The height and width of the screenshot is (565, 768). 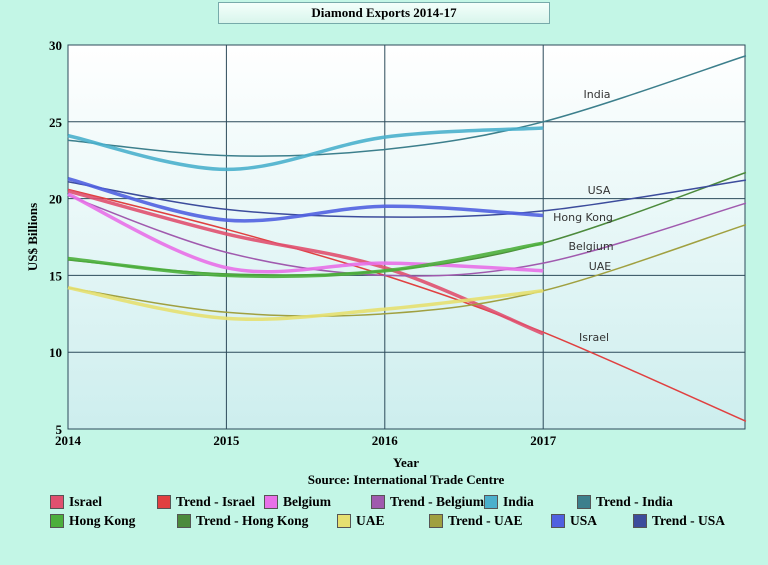 What do you see at coordinates (55, 45) in the screenshot?
I see `y-tick-label: 30` at bounding box center [55, 45].